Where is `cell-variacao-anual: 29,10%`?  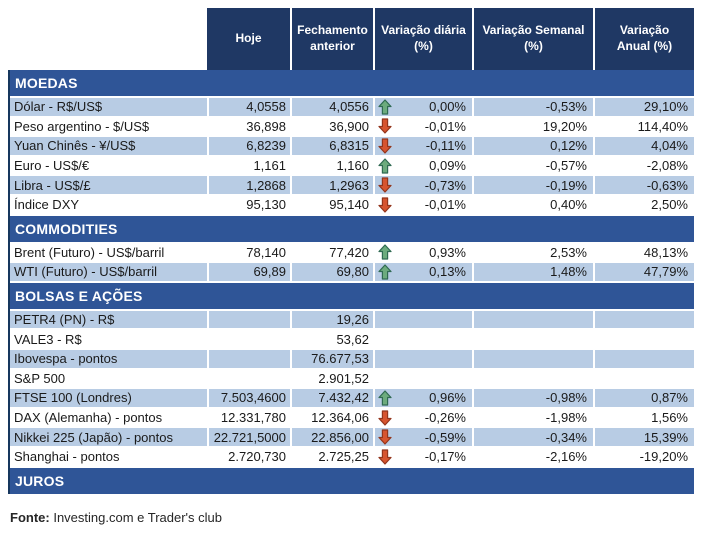
cell-variacao-anual: 29,10% is located at coordinates (643, 107).